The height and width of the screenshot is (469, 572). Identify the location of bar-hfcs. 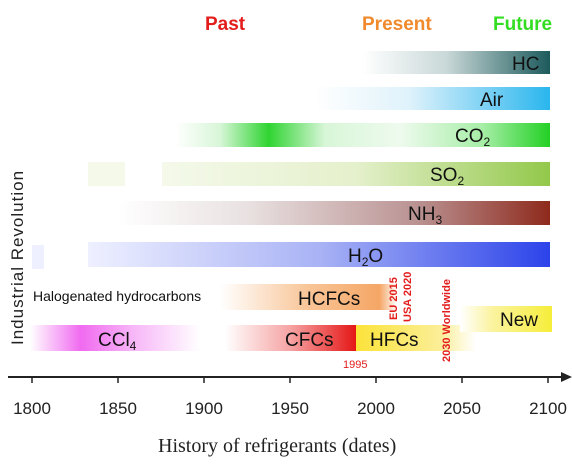
(416, 338).